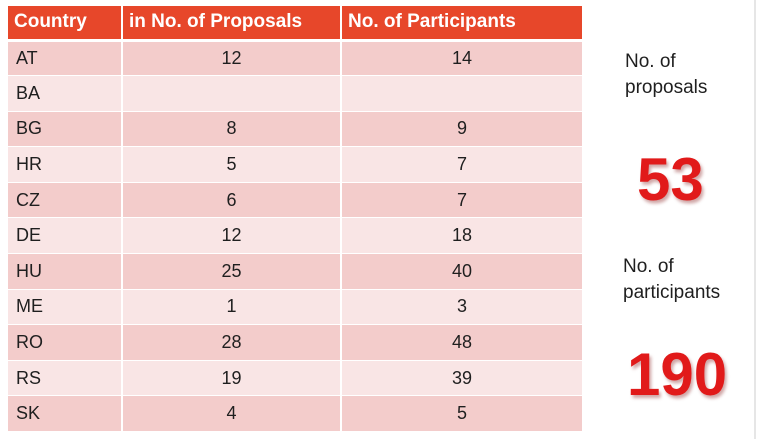 The image size is (760, 439). Describe the element at coordinates (65, 164) in the screenshot. I see `cell-country: HR` at that location.